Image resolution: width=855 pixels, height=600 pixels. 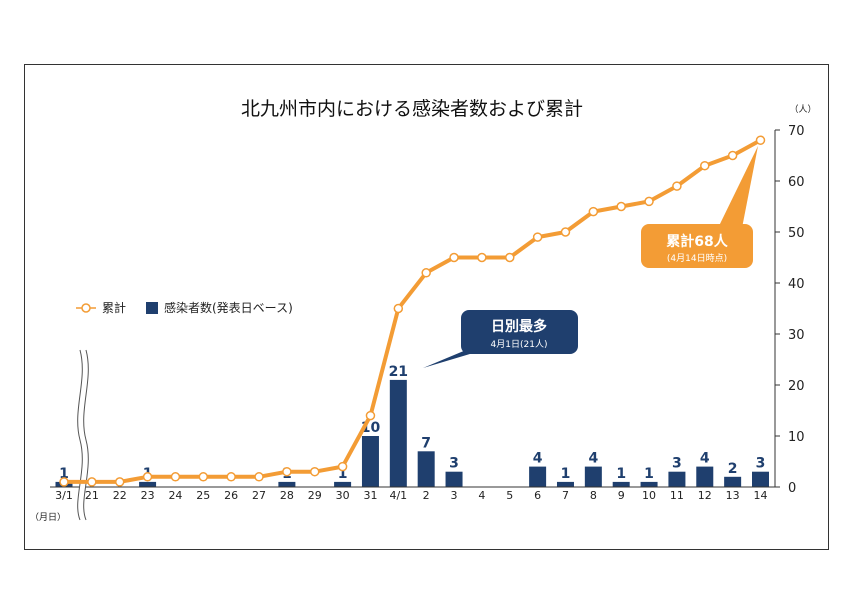 What do you see at coordinates (92, 495) in the screenshot?
I see `x-tick-label-1: 21` at bounding box center [92, 495].